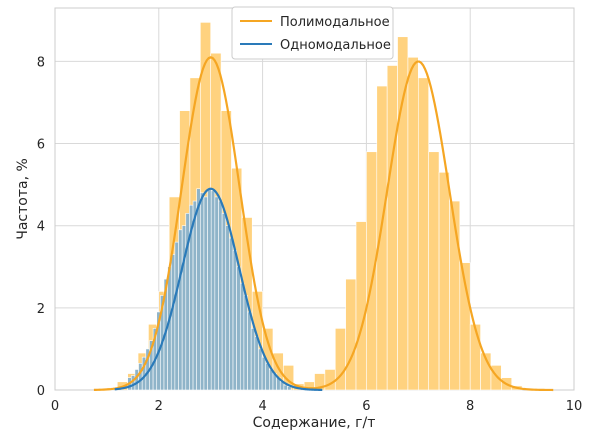 The height and width of the screenshot is (433, 591). I want to click on x-axis-title: Содержание, г/т, so click(314, 423).